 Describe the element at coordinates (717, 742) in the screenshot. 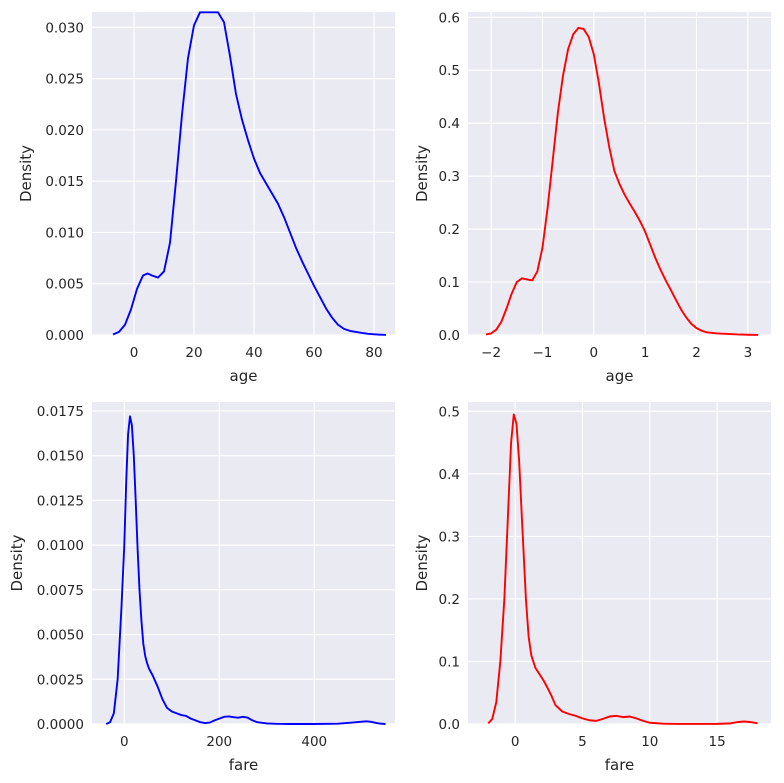

I see `x-tick-label: 15` at that location.